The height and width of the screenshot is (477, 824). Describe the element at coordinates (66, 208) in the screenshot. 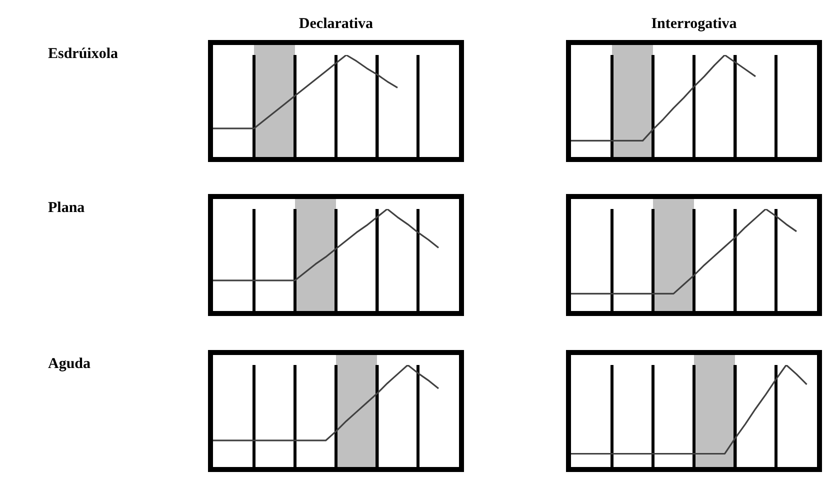

I see `y-axis-title: Plana` at that location.